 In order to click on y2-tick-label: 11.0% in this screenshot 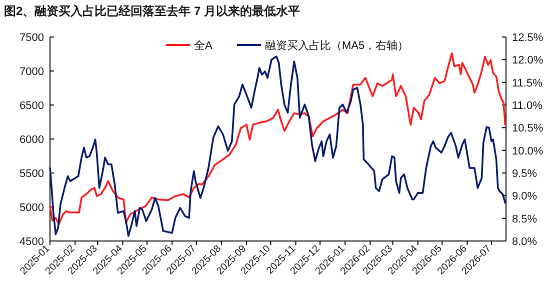, I will do `click(527, 106)`.